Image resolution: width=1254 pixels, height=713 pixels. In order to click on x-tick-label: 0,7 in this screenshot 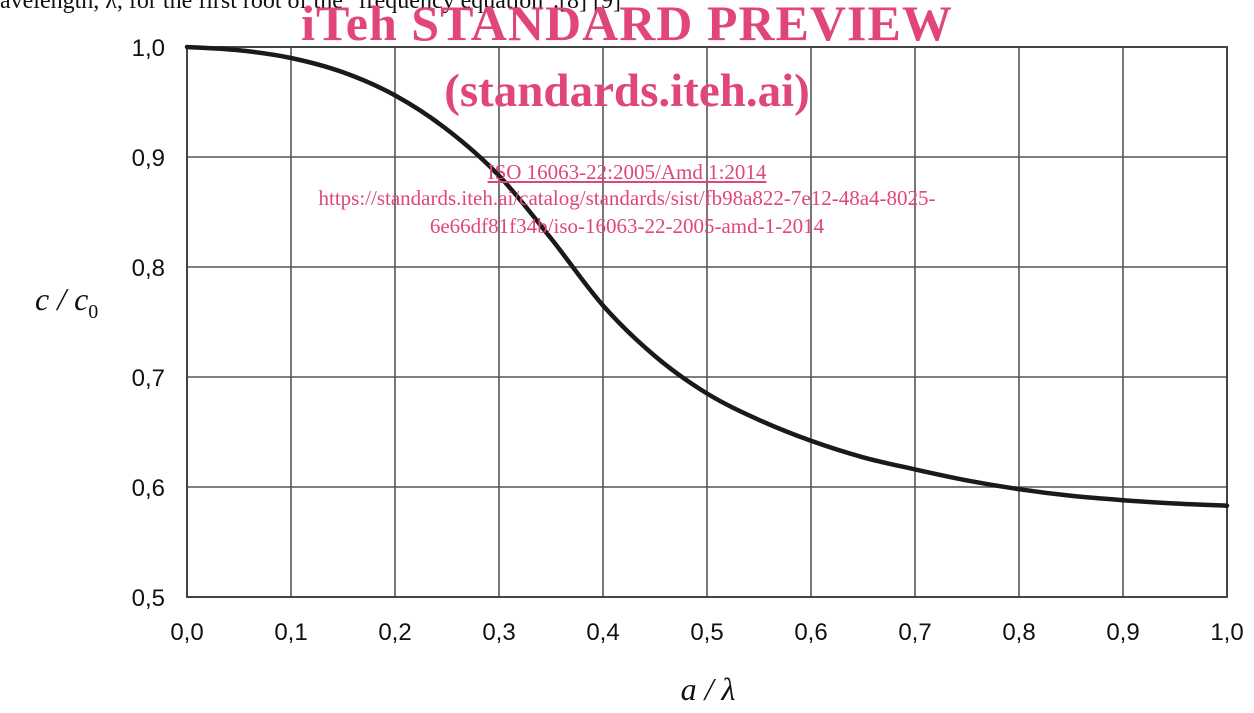, I will do `click(914, 632)`.